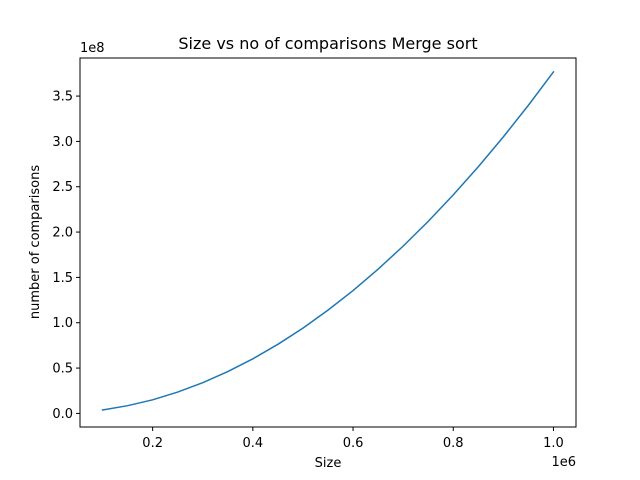 This screenshot has height=480, width=640. I want to click on y-axis-ticks: 0.0 0.5 1.0 1.5 2.0 2.5 3.0 3.5, so click(66, 256).